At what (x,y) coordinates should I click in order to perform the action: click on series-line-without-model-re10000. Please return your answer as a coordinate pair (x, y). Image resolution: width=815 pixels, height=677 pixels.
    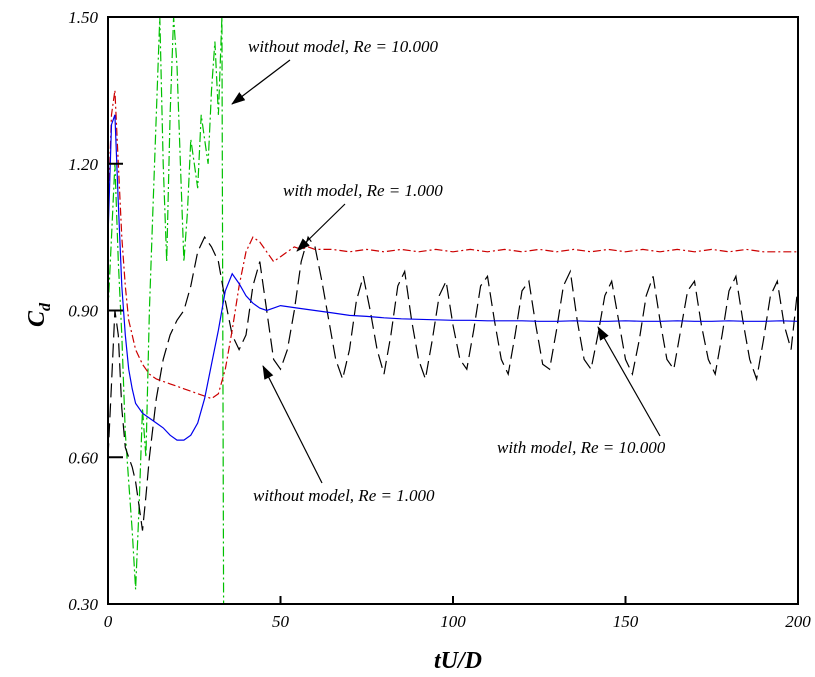
    Looking at the image, I should click on (166, 310).